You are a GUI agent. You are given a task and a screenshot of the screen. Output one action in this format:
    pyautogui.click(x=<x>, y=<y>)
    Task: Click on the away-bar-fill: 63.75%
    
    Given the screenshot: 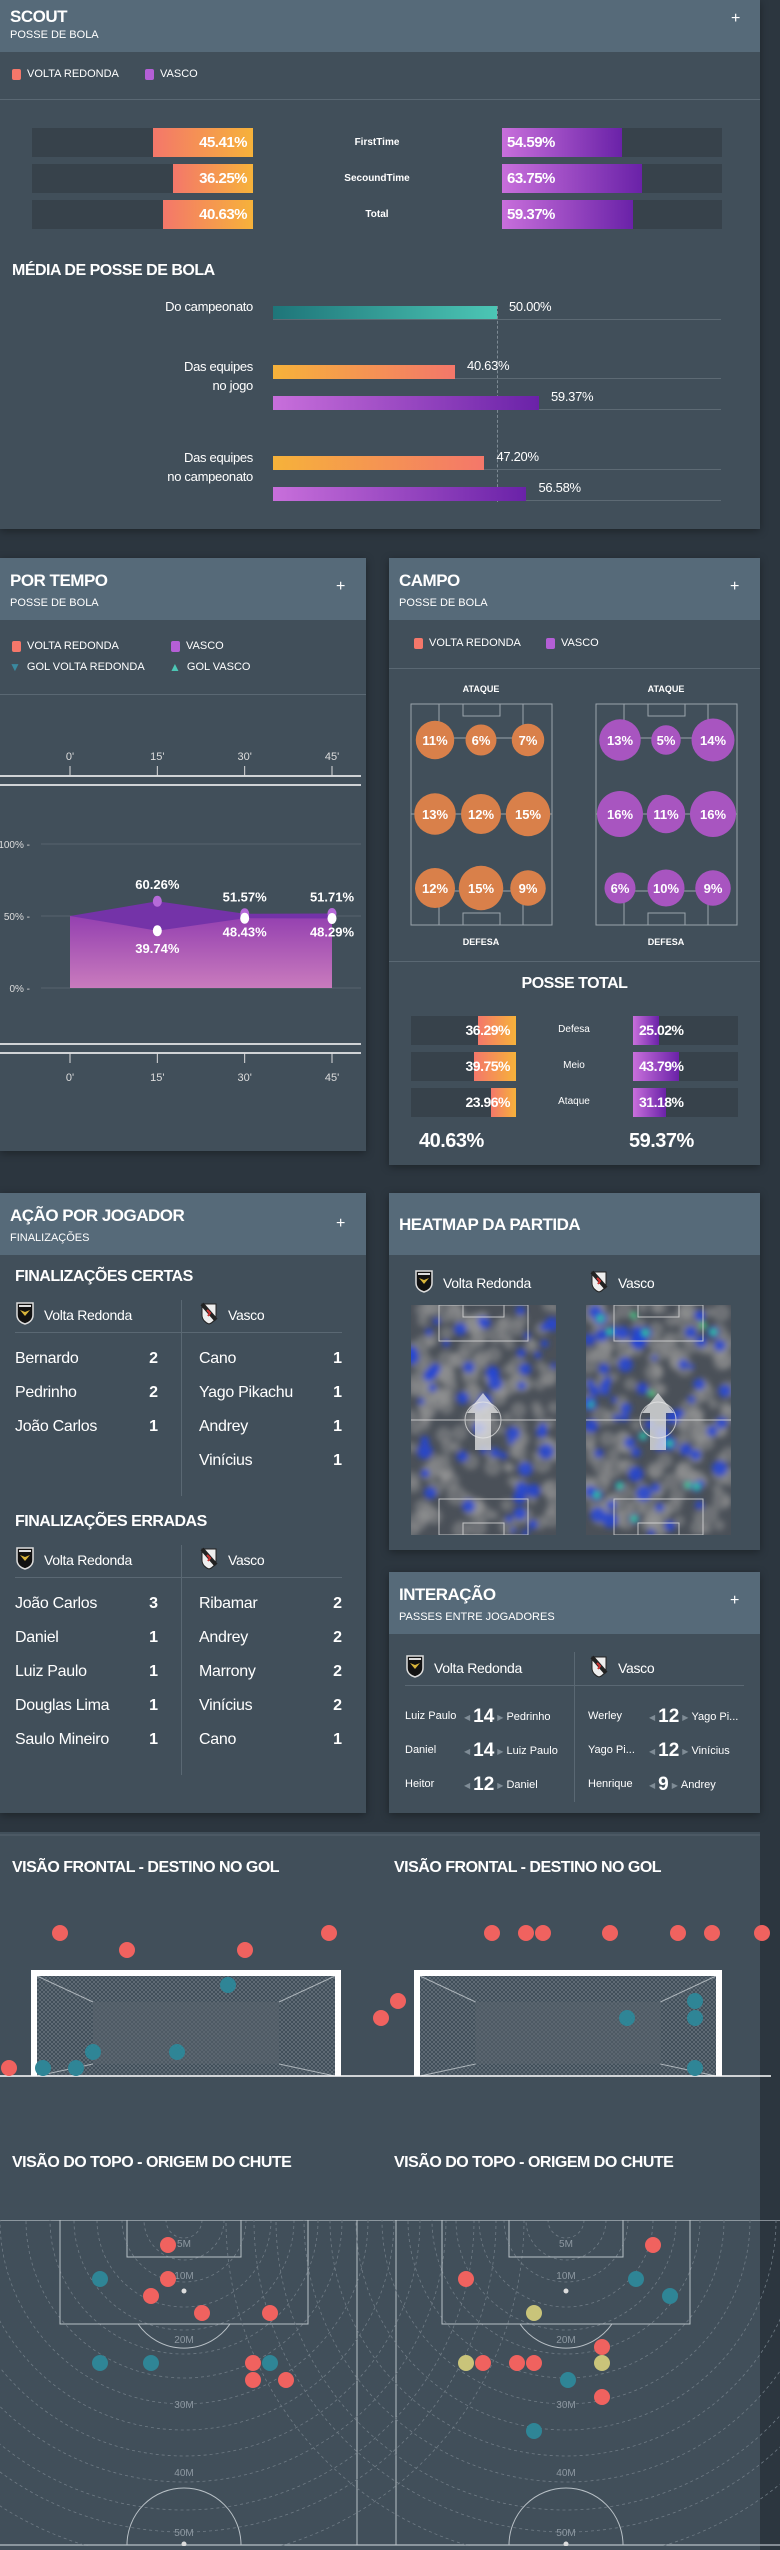 What is the action you would take?
    pyautogui.click(x=572, y=178)
    